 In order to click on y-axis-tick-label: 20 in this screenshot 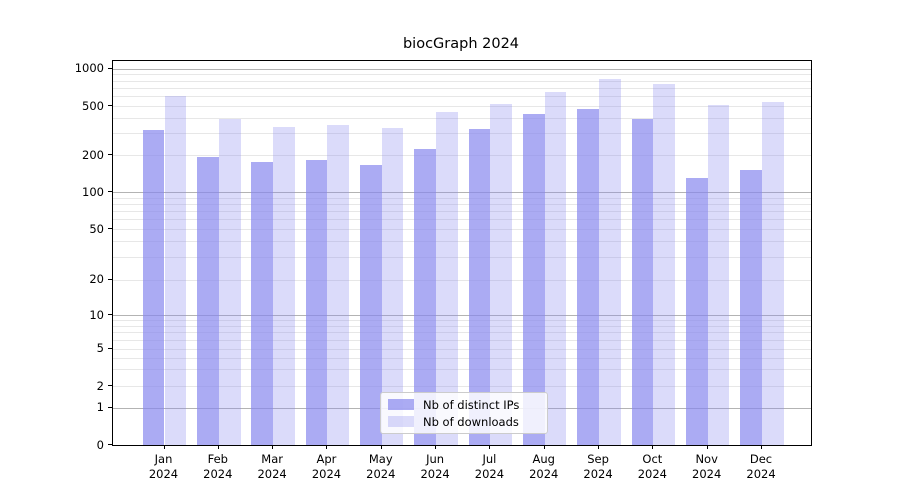, I will do `click(96, 279)`.